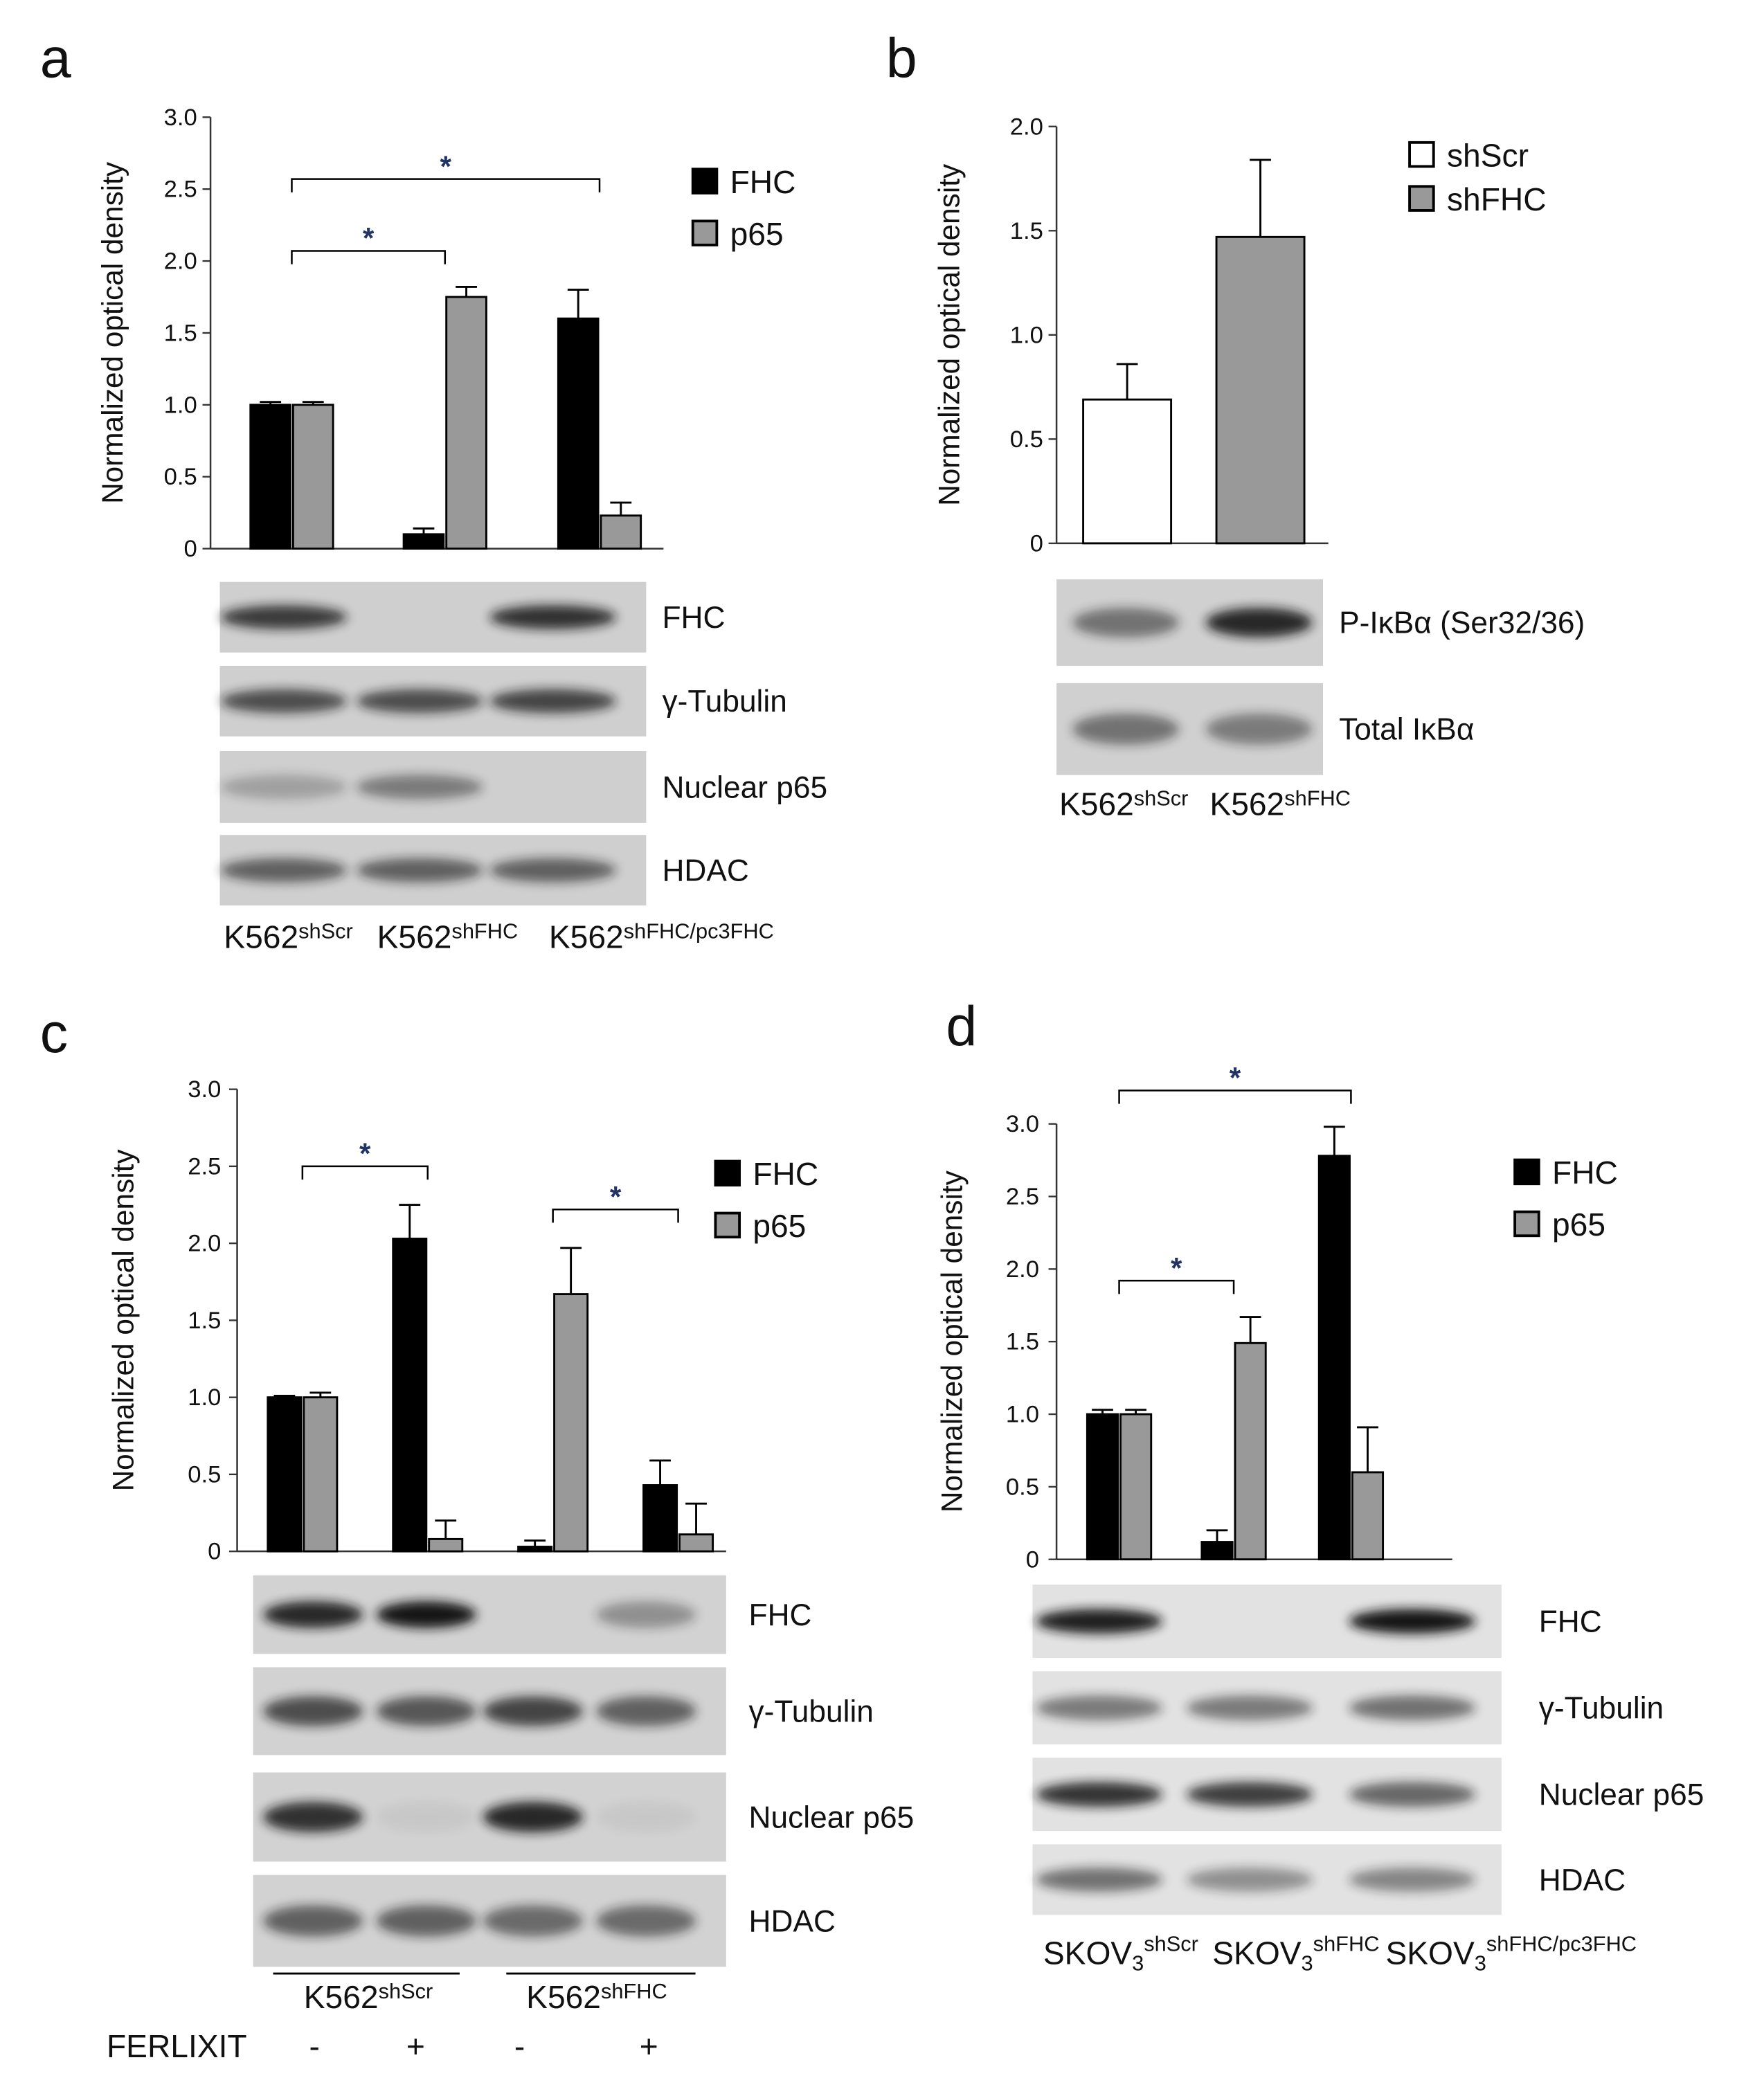  What do you see at coordinates (596, 1997) in the screenshot?
I see `group-label: K562shFHC` at bounding box center [596, 1997].